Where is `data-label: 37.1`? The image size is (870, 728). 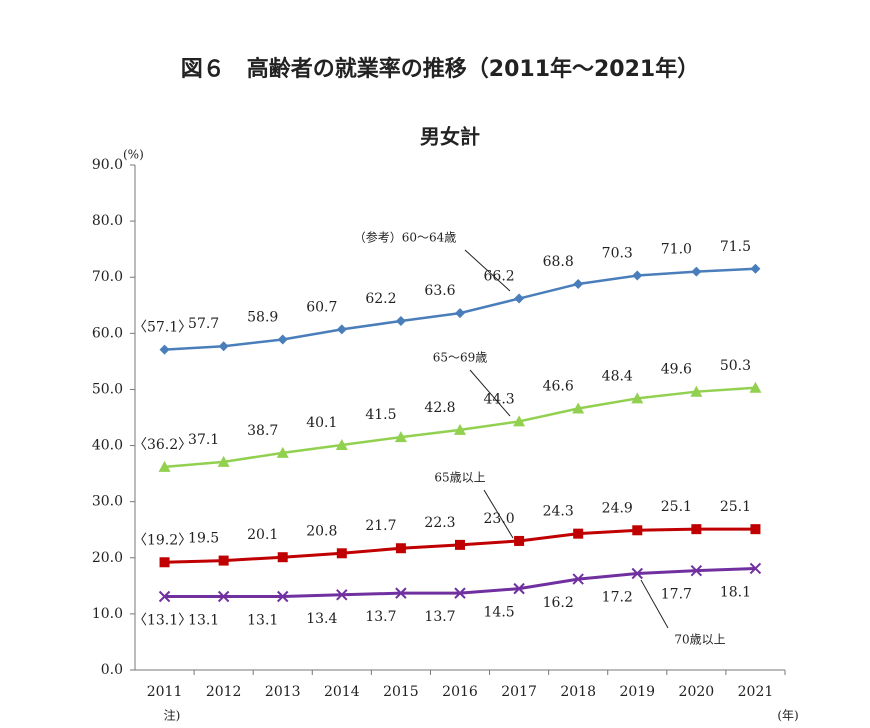 data-label: 37.1 is located at coordinates (203, 440).